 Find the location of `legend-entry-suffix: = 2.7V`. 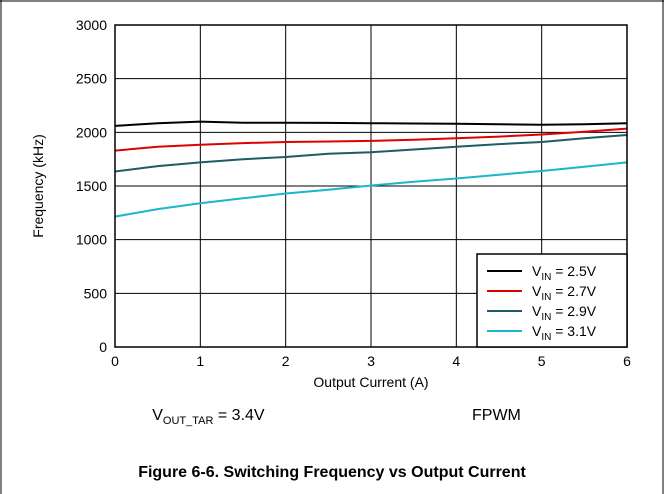

legend-entry-suffix: = 2.7V is located at coordinates (573, 291).